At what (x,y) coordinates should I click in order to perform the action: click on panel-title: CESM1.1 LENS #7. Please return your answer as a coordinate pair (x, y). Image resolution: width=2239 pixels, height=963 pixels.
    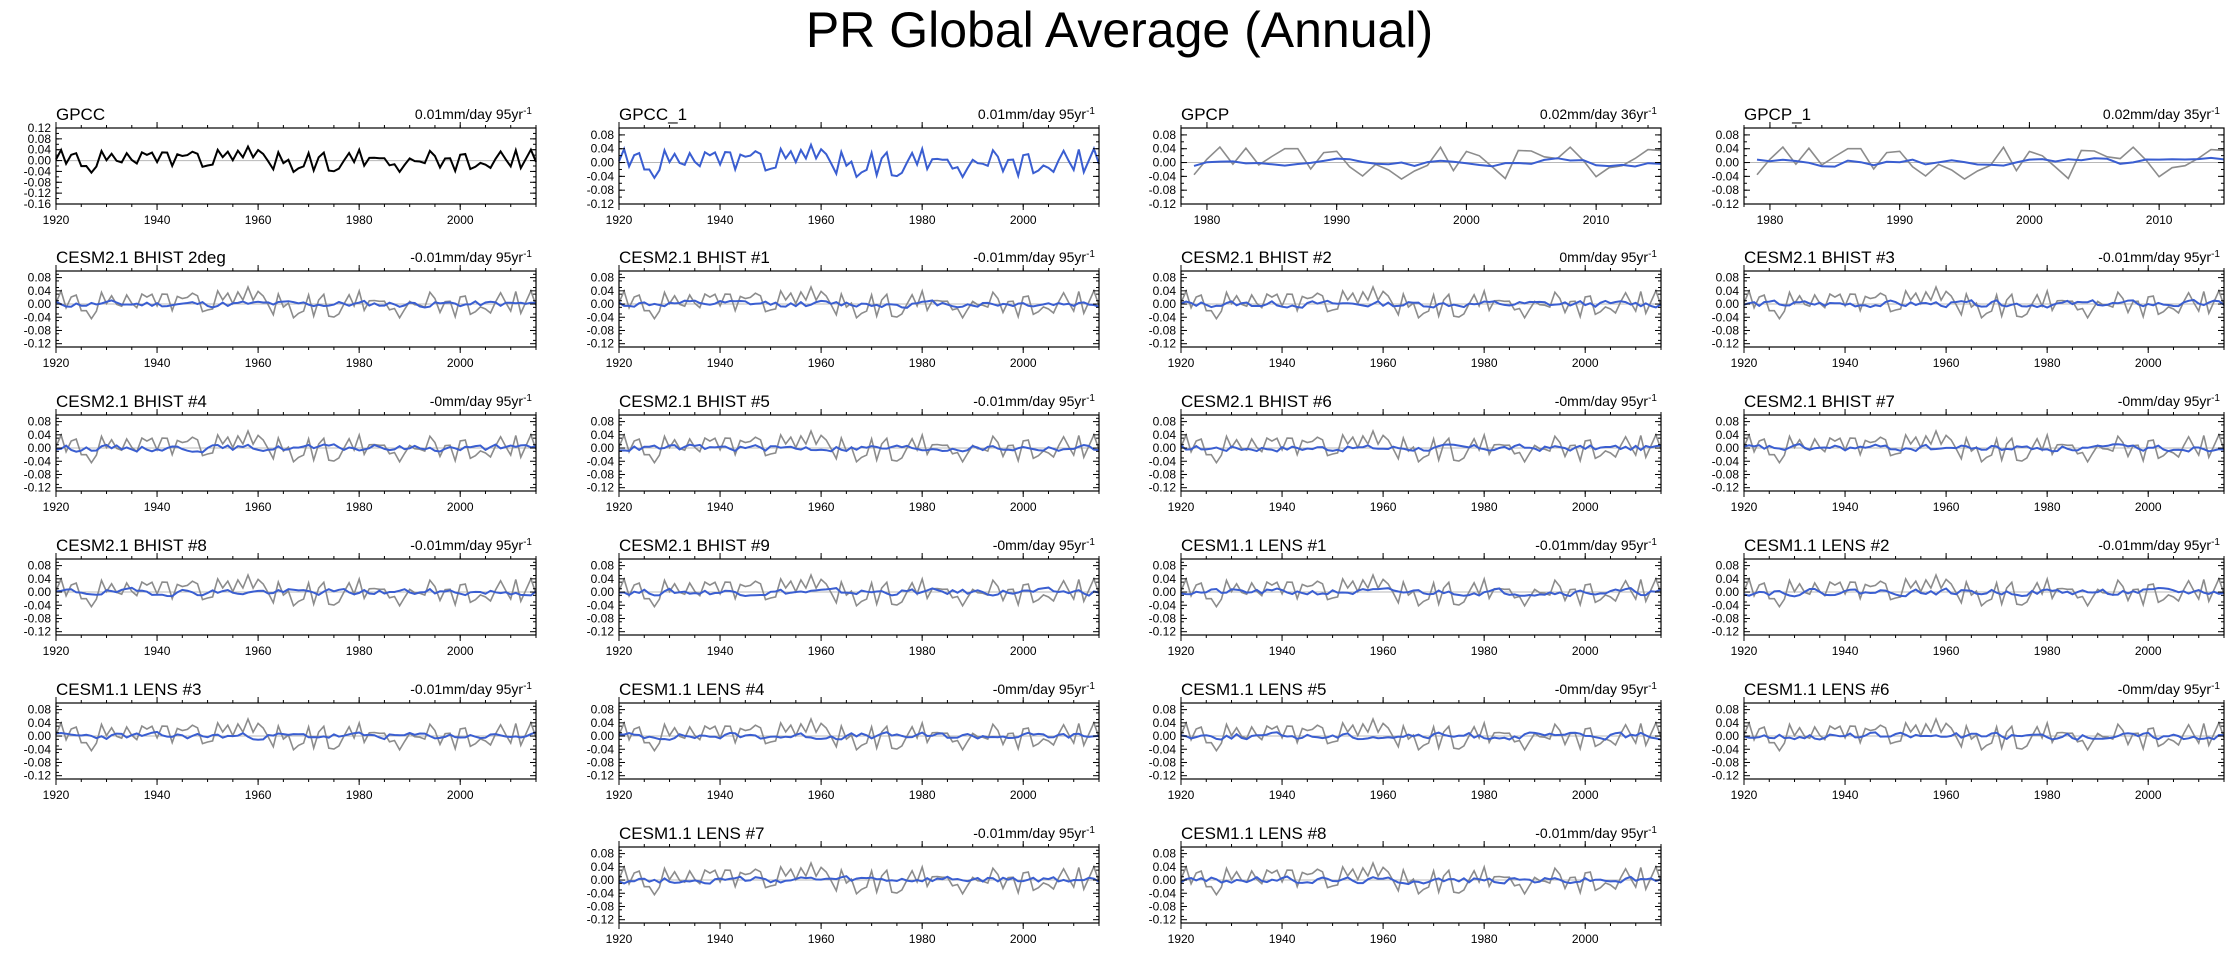
    Looking at the image, I should click on (692, 833).